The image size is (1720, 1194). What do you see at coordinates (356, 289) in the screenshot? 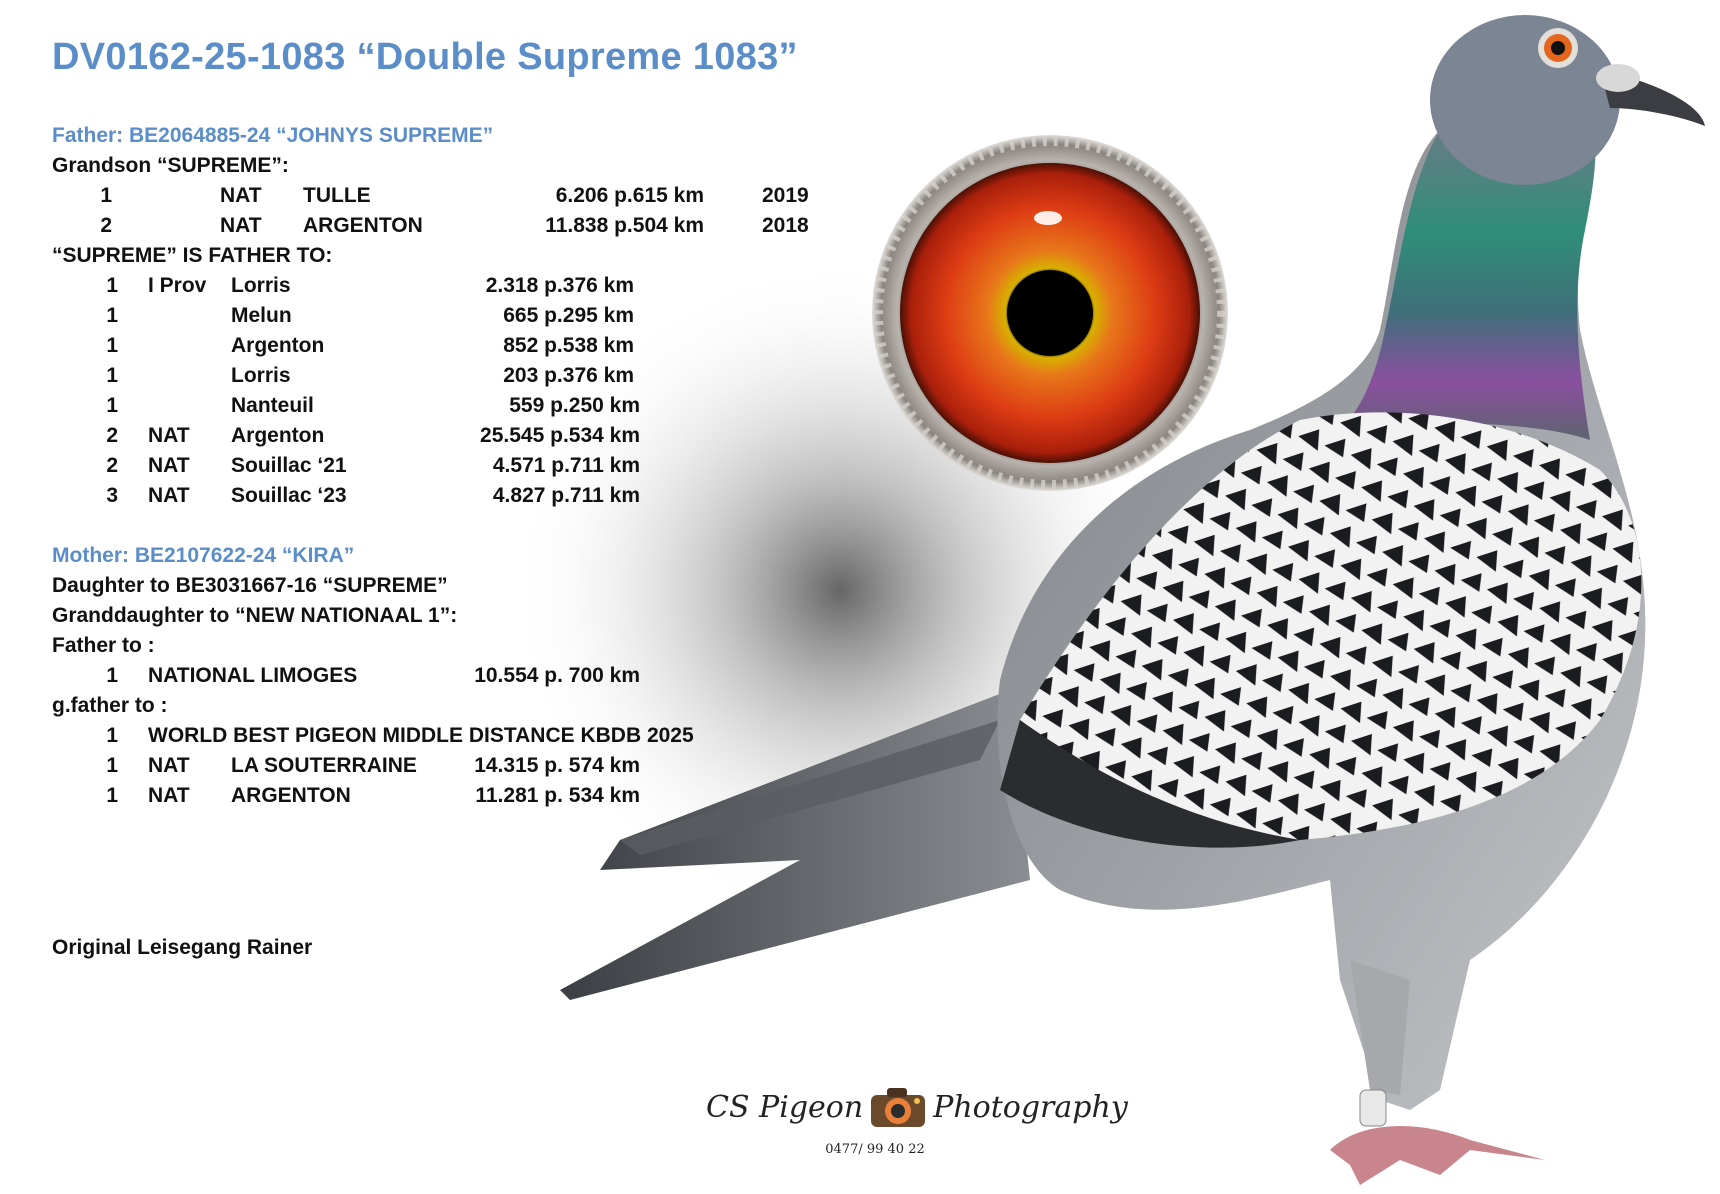
I see `child-result-row: 1 I Prov Lorris 2.318 p.376 km` at bounding box center [356, 289].